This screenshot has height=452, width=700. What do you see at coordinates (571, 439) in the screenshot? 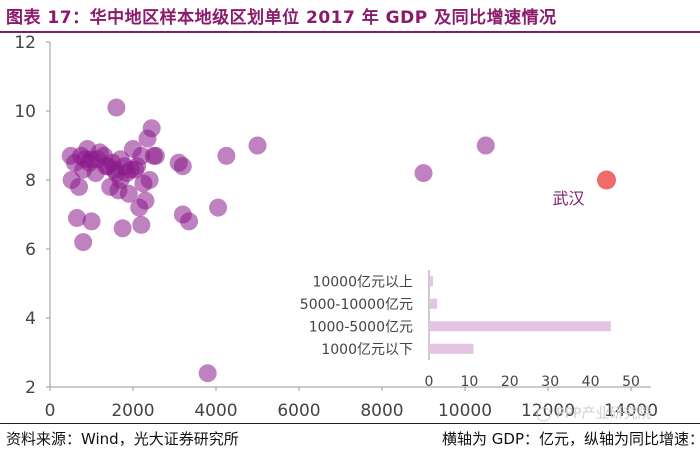
I see `axis-note: 横轴为 GDP：亿元，纵轴为同比增速：%` at bounding box center [571, 439].